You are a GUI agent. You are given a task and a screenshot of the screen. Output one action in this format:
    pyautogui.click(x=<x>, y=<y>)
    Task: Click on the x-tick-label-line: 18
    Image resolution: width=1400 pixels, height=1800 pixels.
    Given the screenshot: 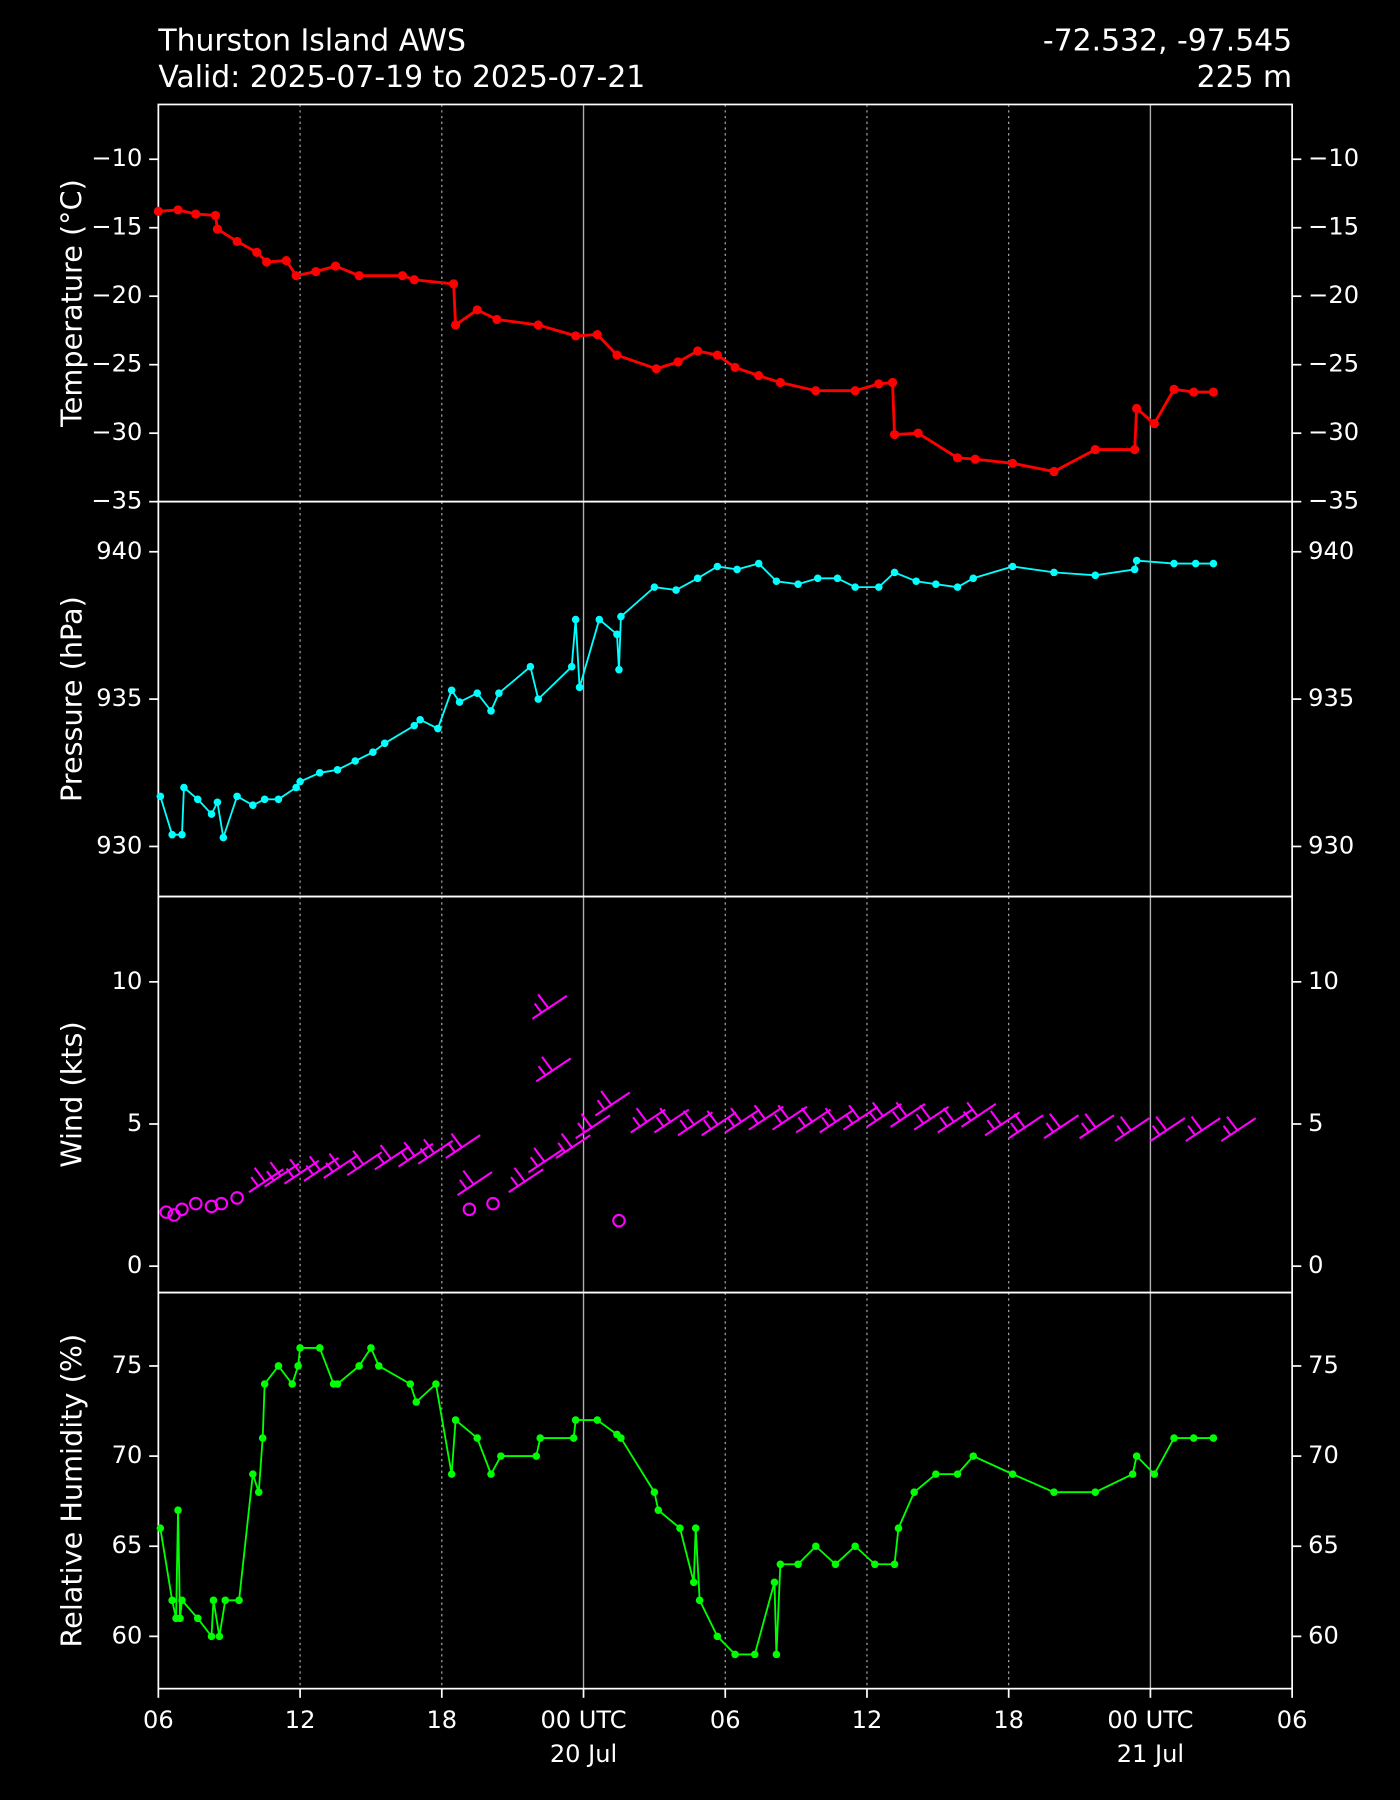 What is the action you would take?
    pyautogui.click(x=441, y=1720)
    